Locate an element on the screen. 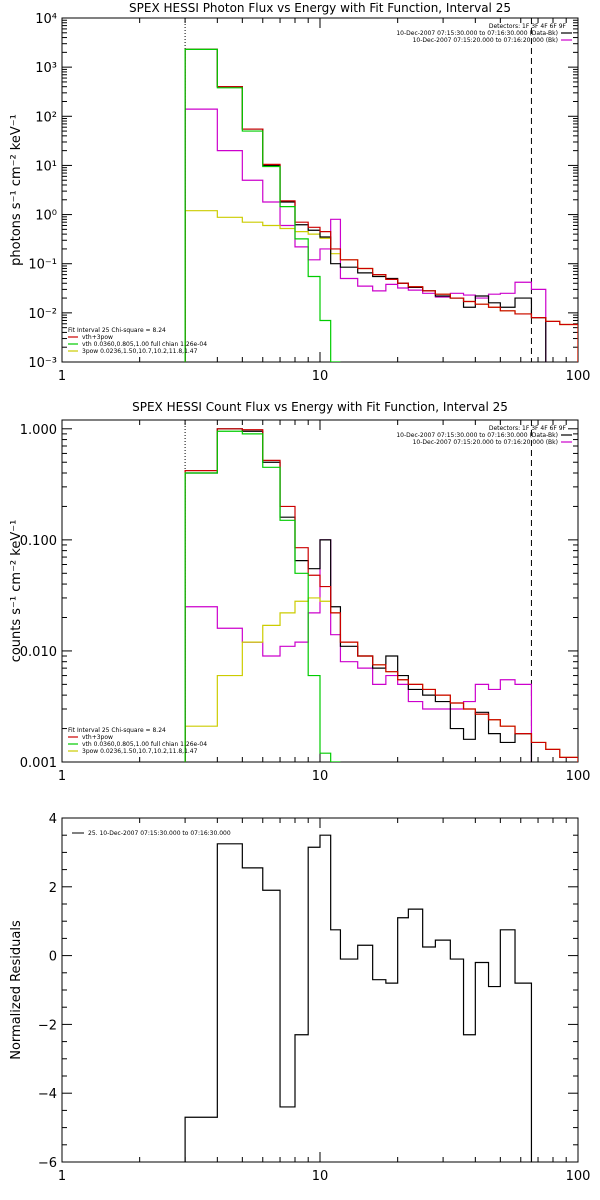 The width and height of the screenshot is (600, 1200). y-tick-label: 10⁴ is located at coordinates (46, 19).